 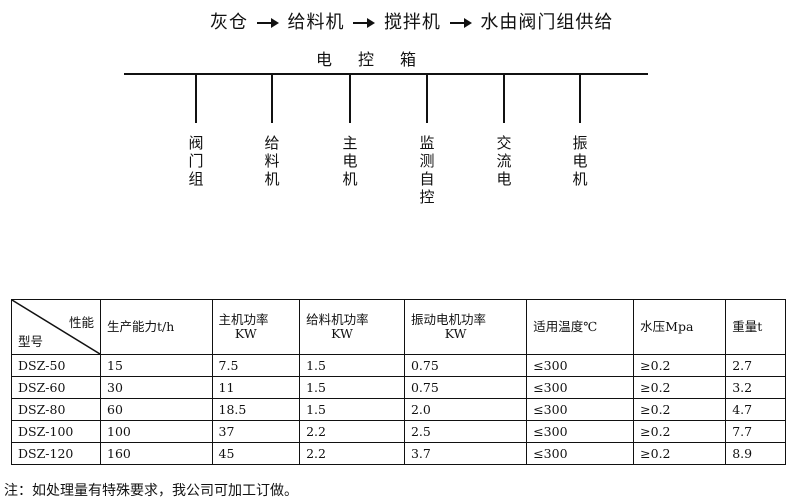 What do you see at coordinates (350, 99) in the screenshot?
I see `branch-line-main-motor` at bounding box center [350, 99].